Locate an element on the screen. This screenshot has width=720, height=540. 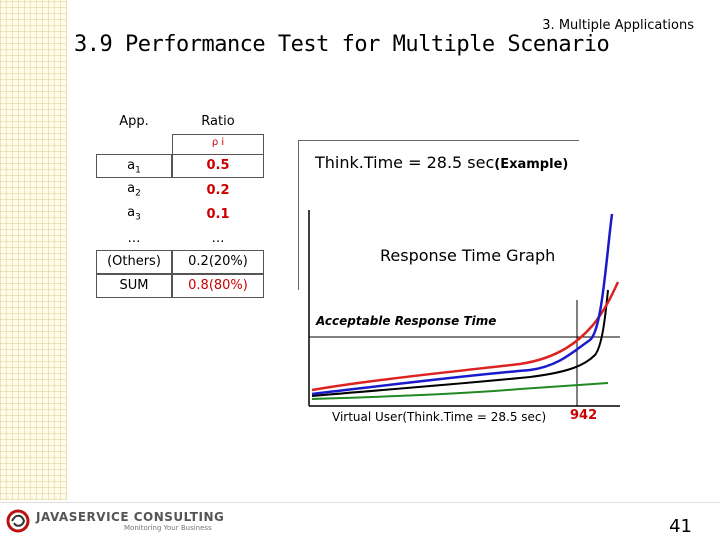
app-cell: a2 is located at coordinates (134, 190).